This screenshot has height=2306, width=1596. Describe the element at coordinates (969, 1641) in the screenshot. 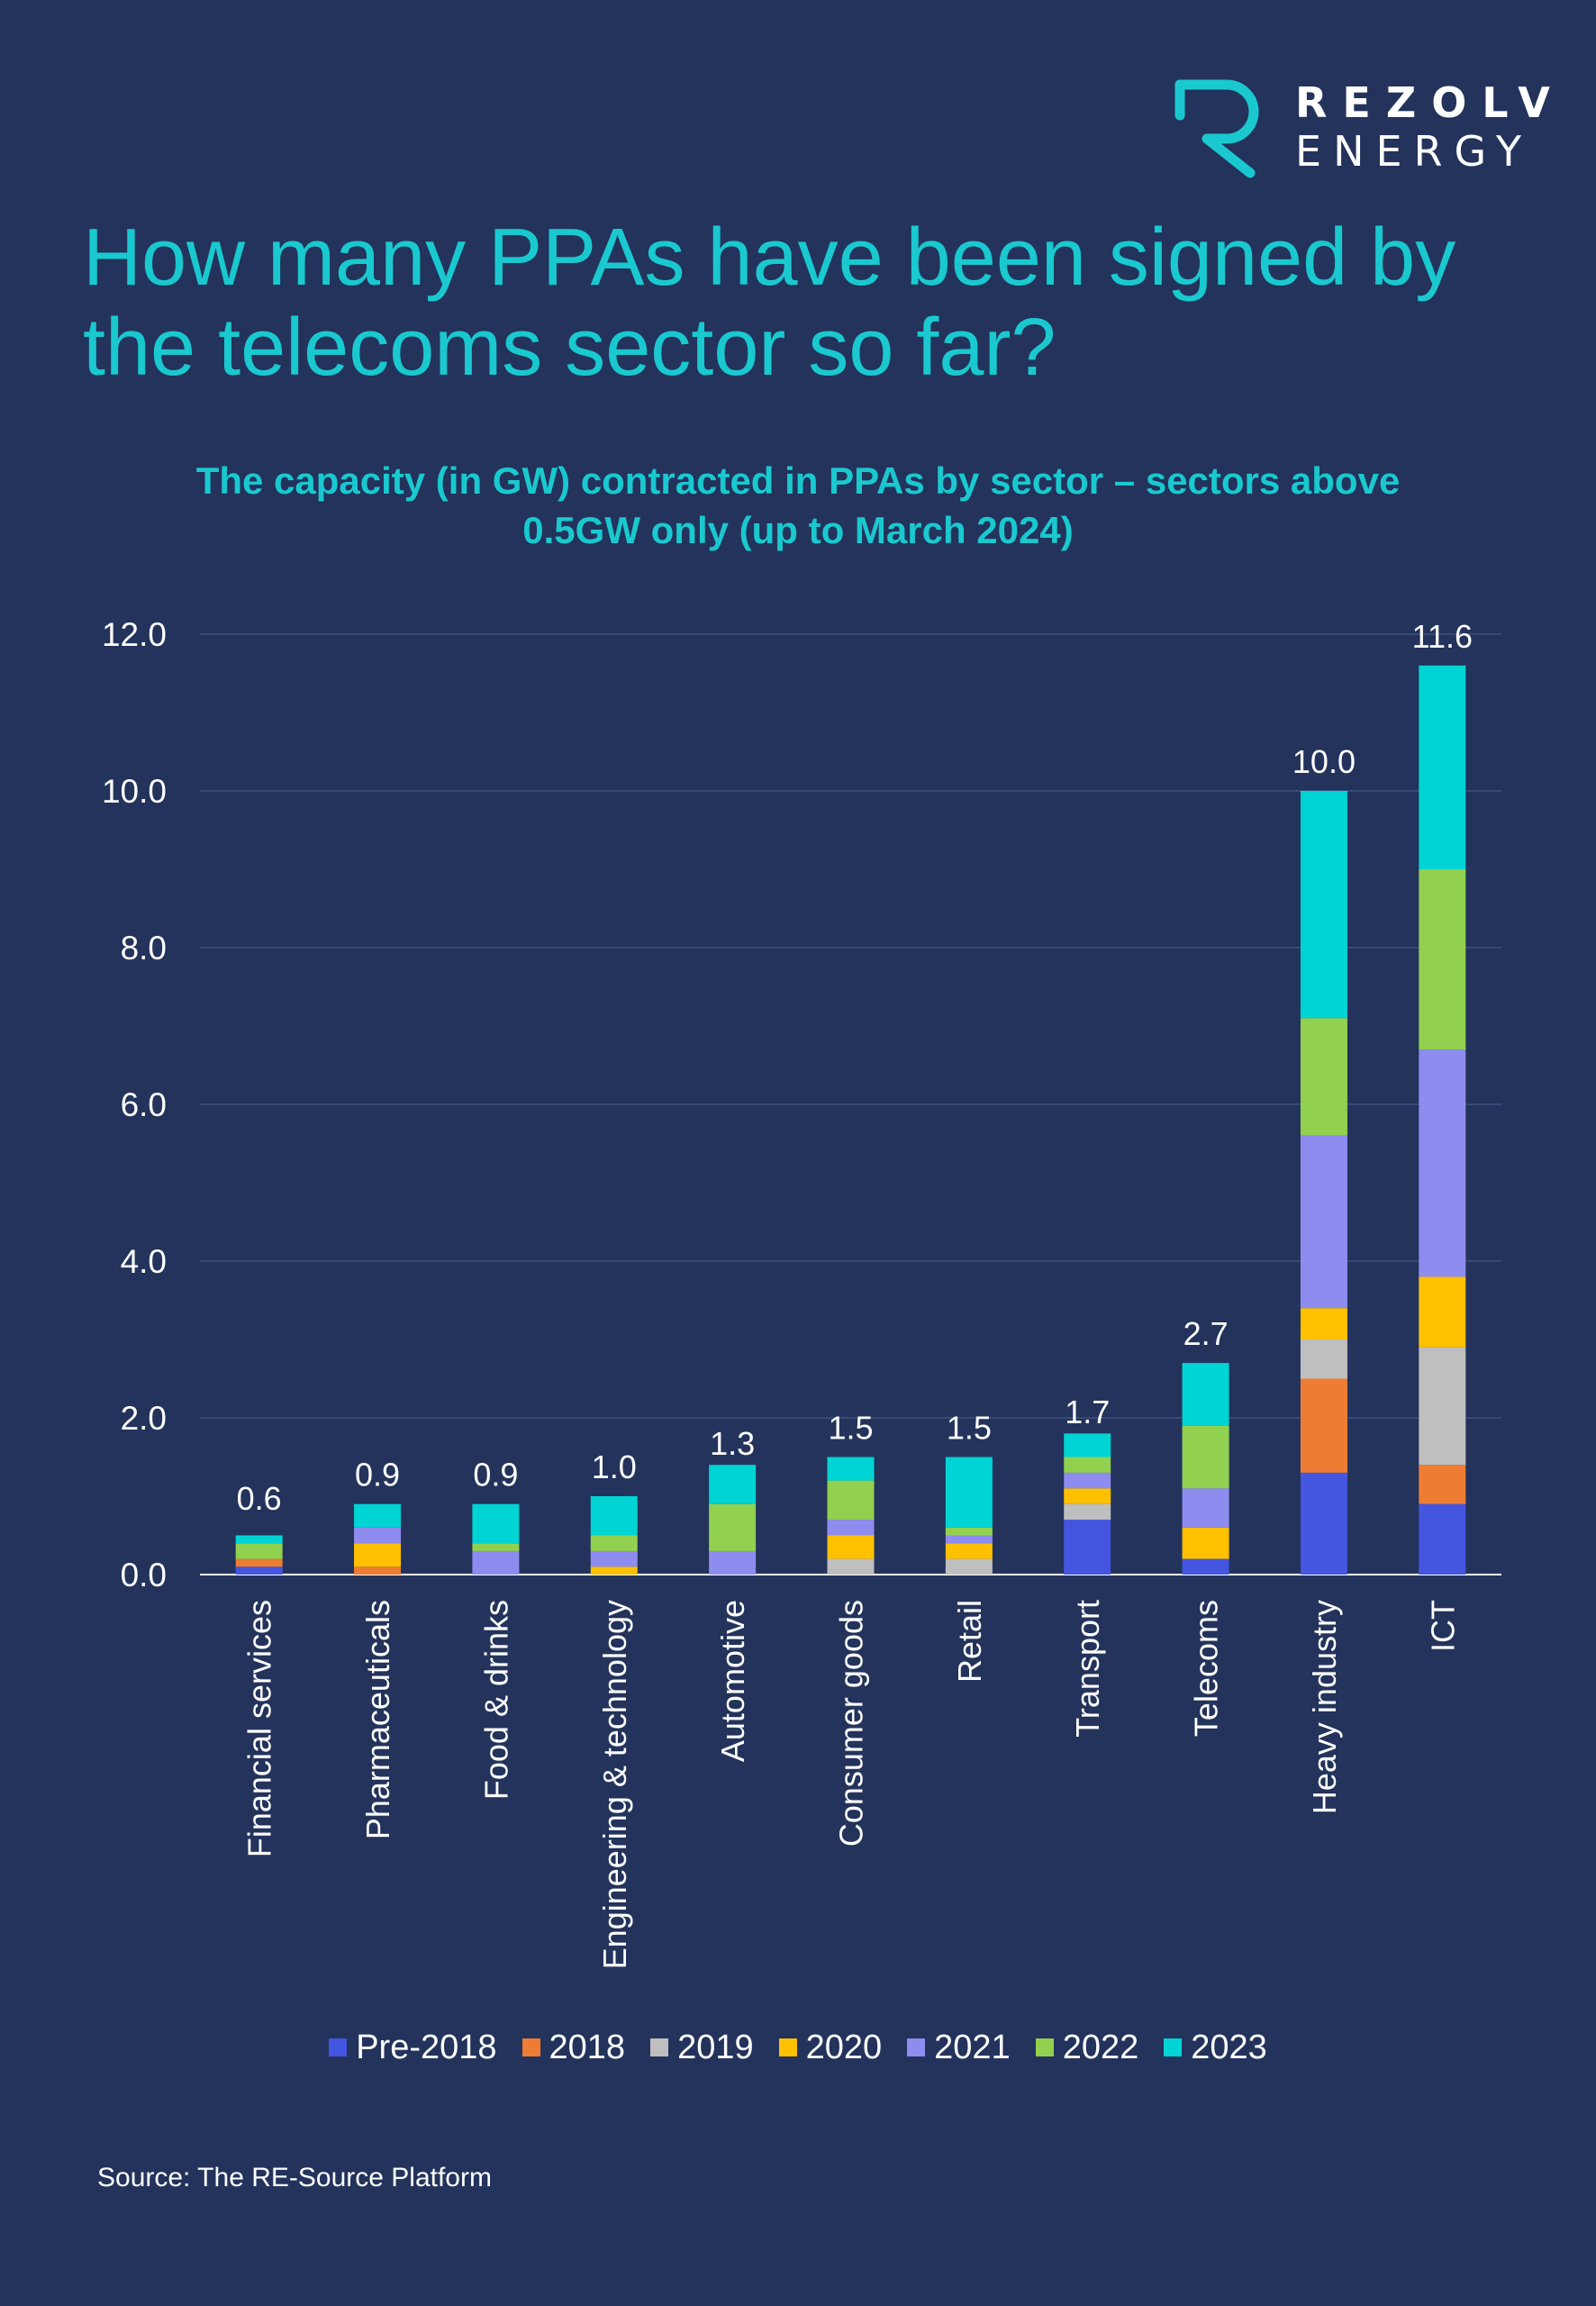

I see `x-tick-label: Retail` at that location.